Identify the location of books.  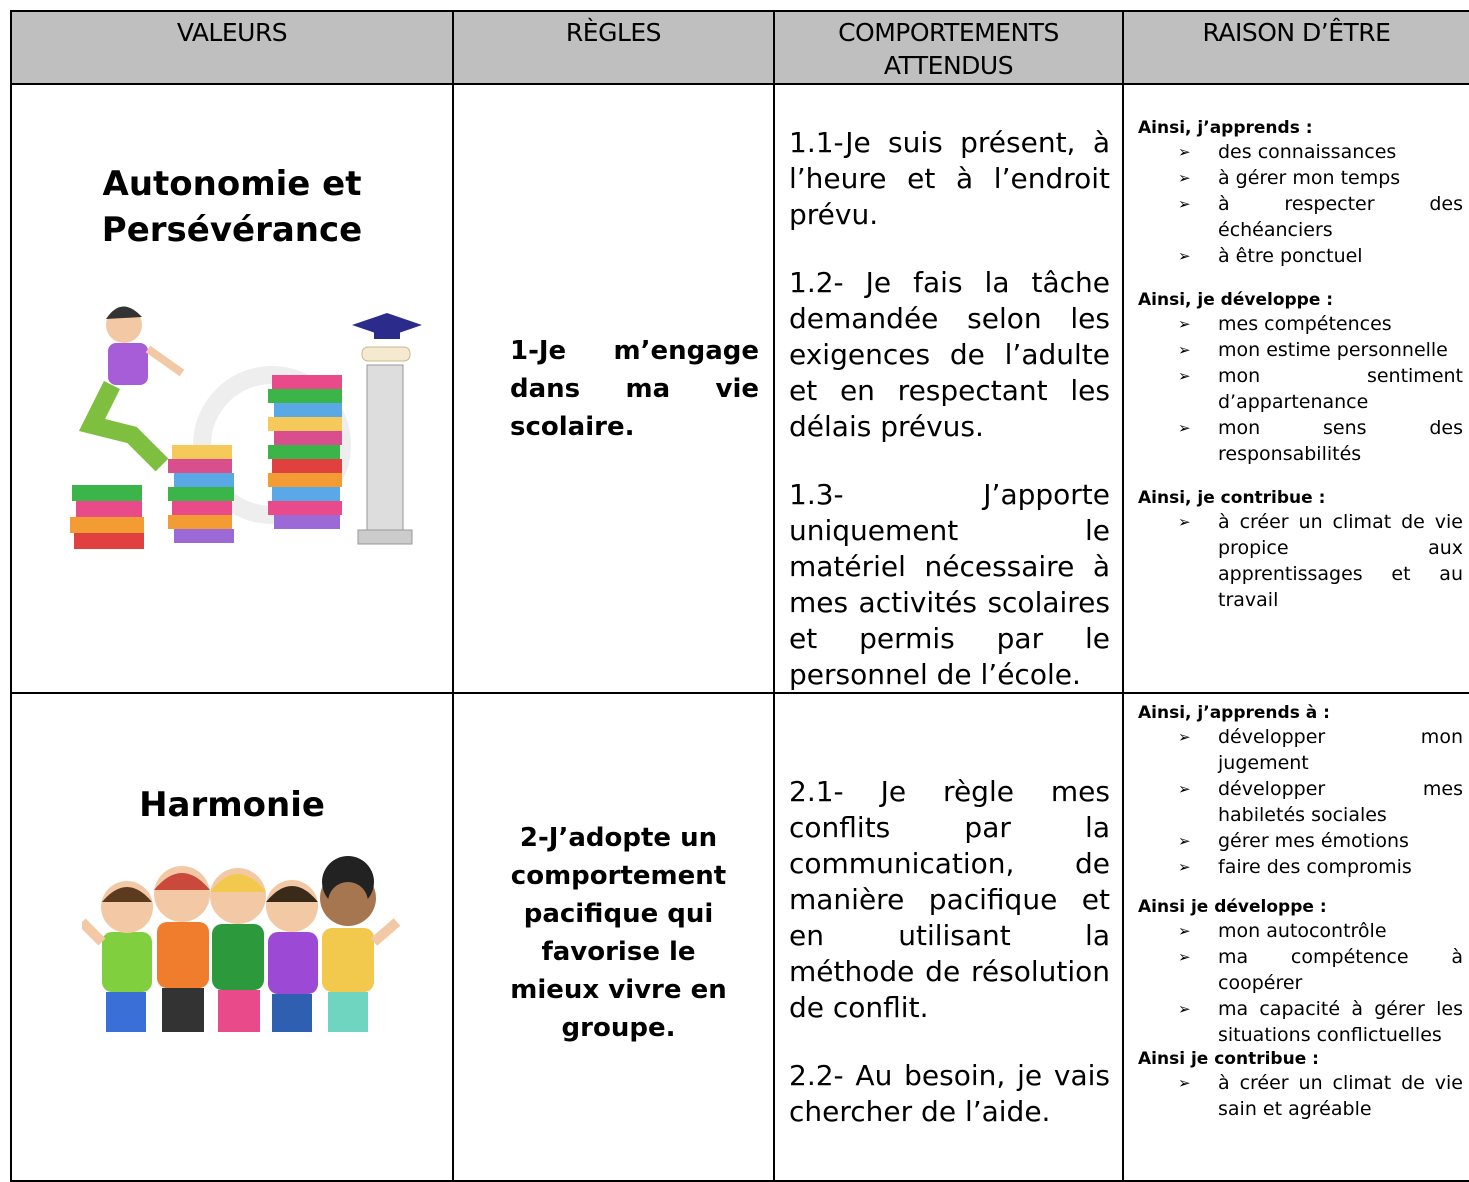
(206, 462).